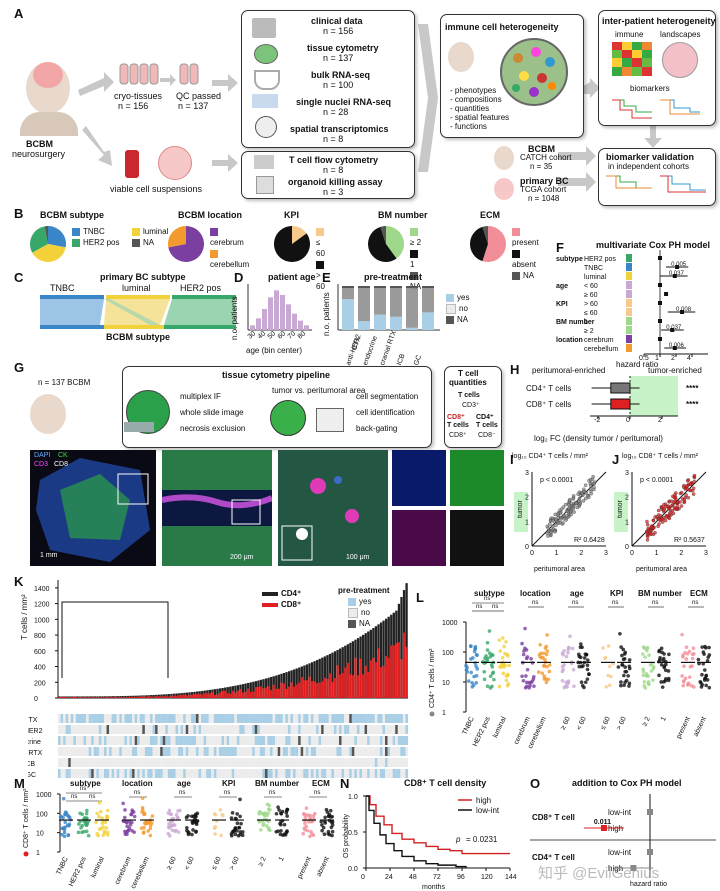  I want to click on m-group-0: subtype, so click(85, 783).